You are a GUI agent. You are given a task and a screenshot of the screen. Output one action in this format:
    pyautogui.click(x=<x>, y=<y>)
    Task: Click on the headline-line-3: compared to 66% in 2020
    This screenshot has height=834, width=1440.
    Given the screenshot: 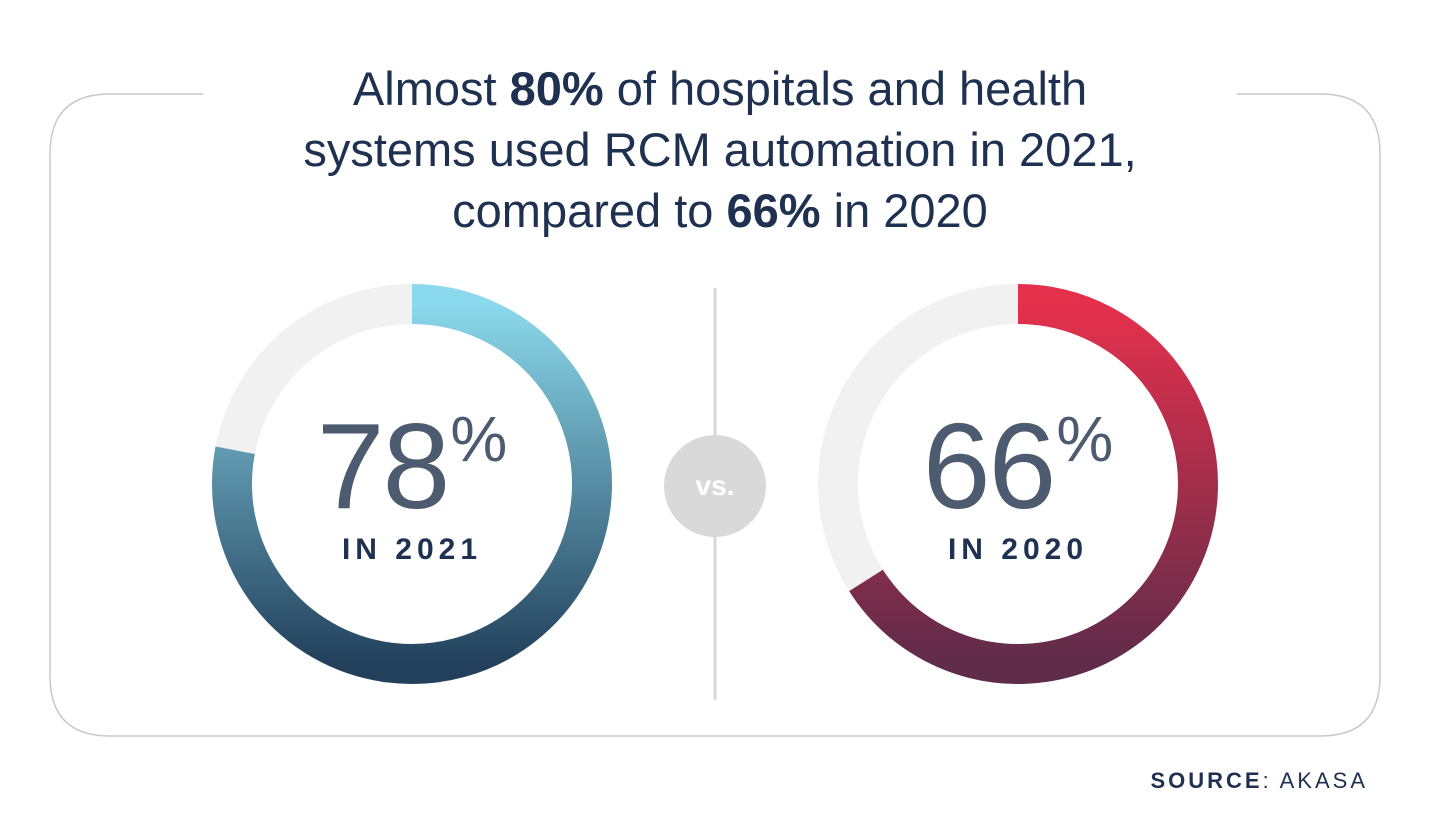 What is the action you would take?
    pyautogui.click(x=720, y=210)
    